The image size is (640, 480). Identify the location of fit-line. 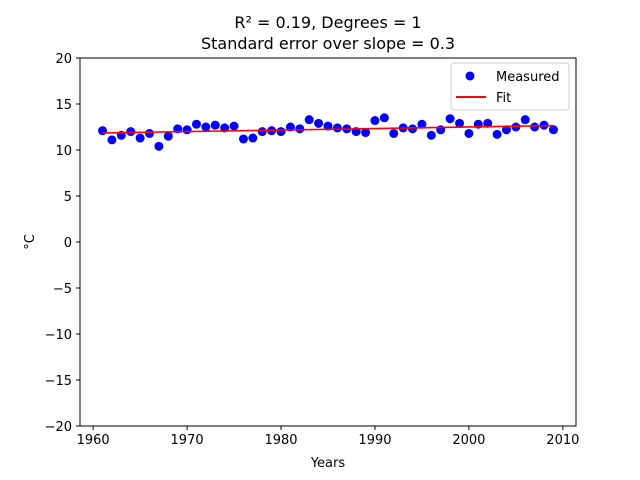
(328, 129).